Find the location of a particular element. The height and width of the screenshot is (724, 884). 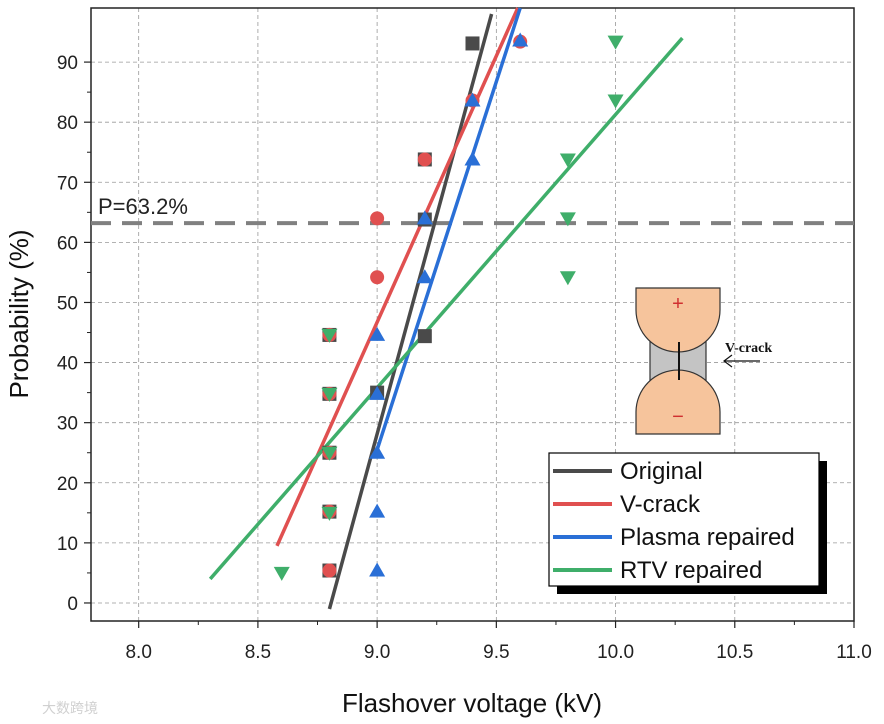

x-axis-title: Flashover voltage (kV) is located at coordinates (472, 703).